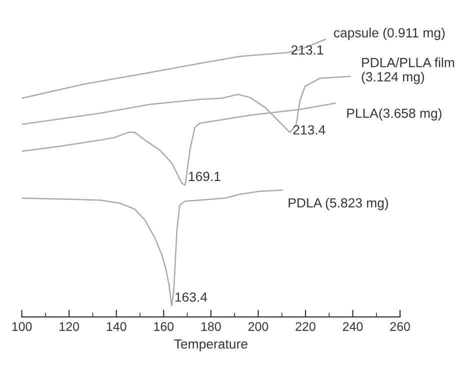  What do you see at coordinates (258, 326) in the screenshot?
I see `x-tick-label: 200` at bounding box center [258, 326].